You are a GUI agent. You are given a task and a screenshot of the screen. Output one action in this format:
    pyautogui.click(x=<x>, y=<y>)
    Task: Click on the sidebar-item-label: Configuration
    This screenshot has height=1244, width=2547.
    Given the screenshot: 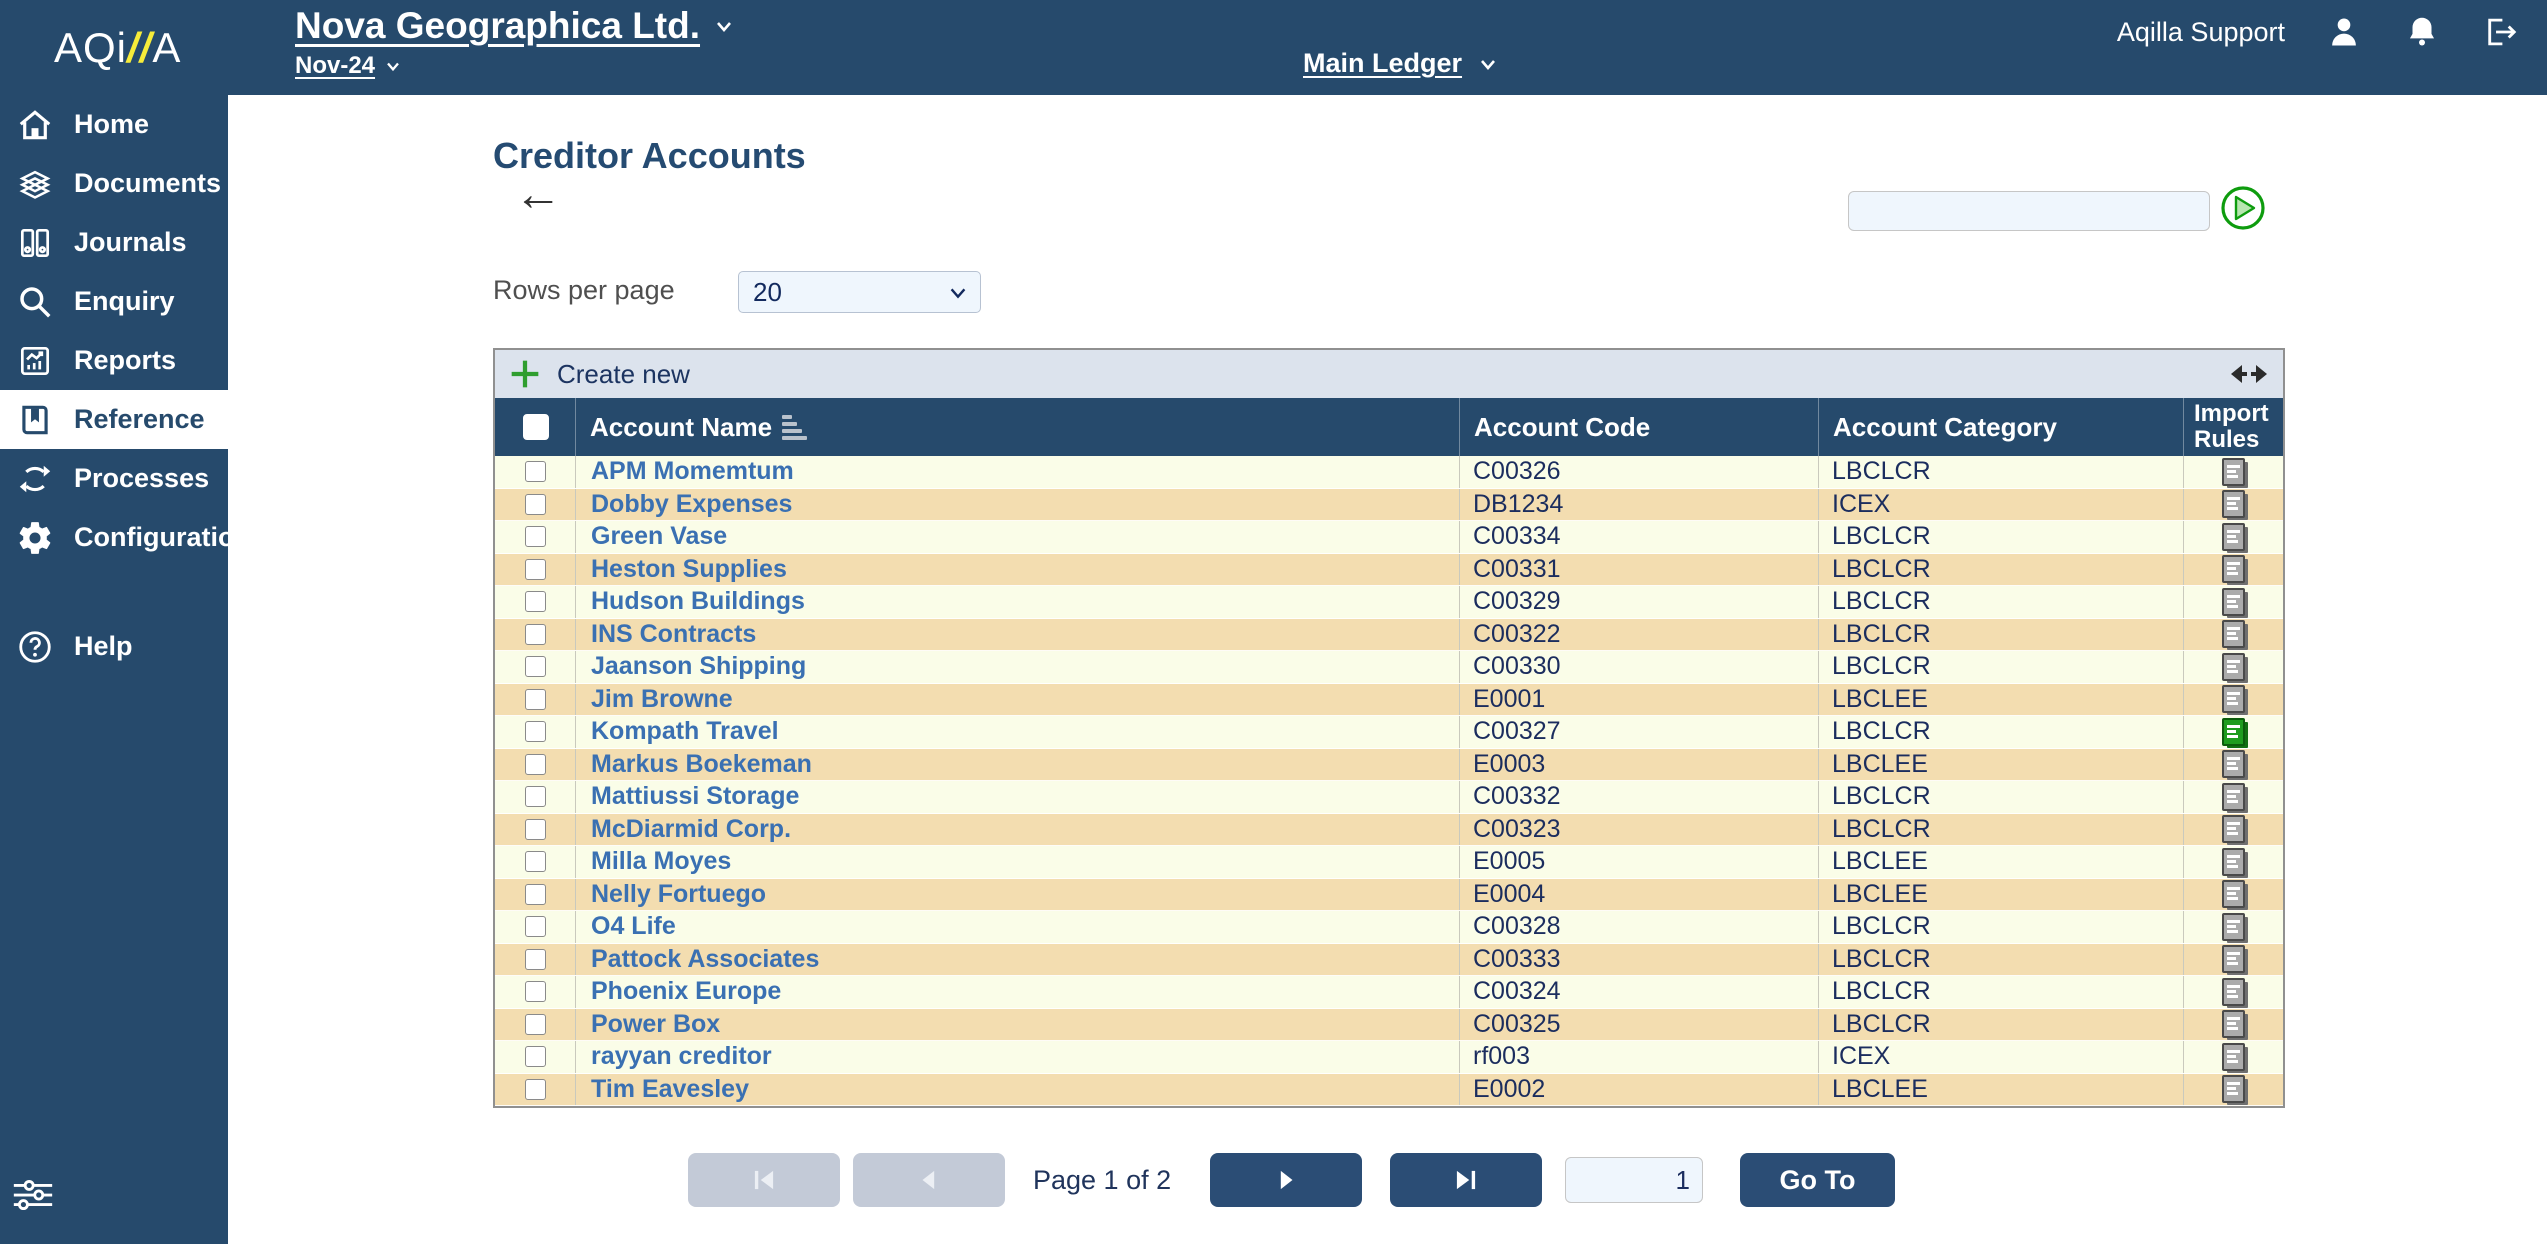 What is the action you would take?
    pyautogui.click(x=162, y=537)
    